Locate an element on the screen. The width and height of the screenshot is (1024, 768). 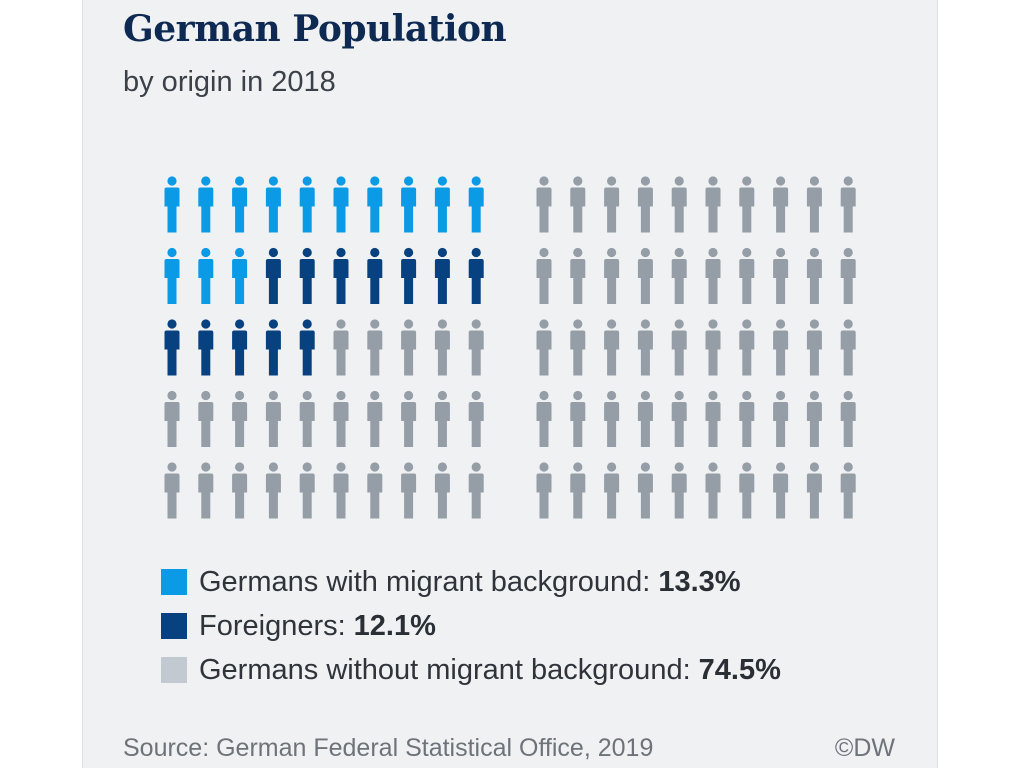
legend-label: Foreigners: is located at coordinates (272, 625).